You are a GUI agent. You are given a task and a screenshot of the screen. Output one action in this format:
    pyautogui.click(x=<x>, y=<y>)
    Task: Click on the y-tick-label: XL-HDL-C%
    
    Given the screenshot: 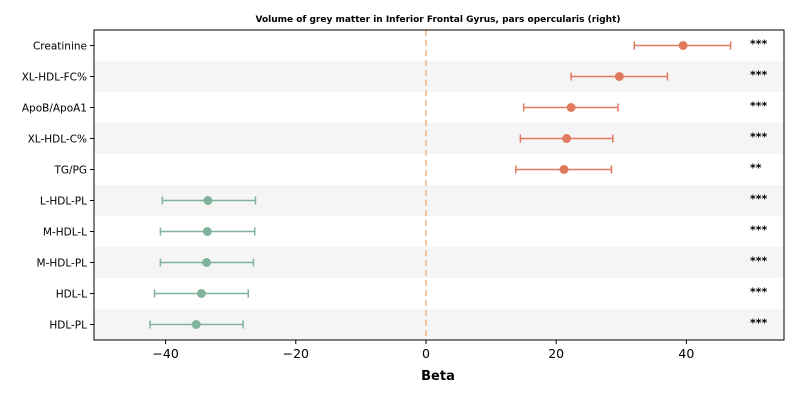 What is the action you would take?
    pyautogui.click(x=57, y=140)
    